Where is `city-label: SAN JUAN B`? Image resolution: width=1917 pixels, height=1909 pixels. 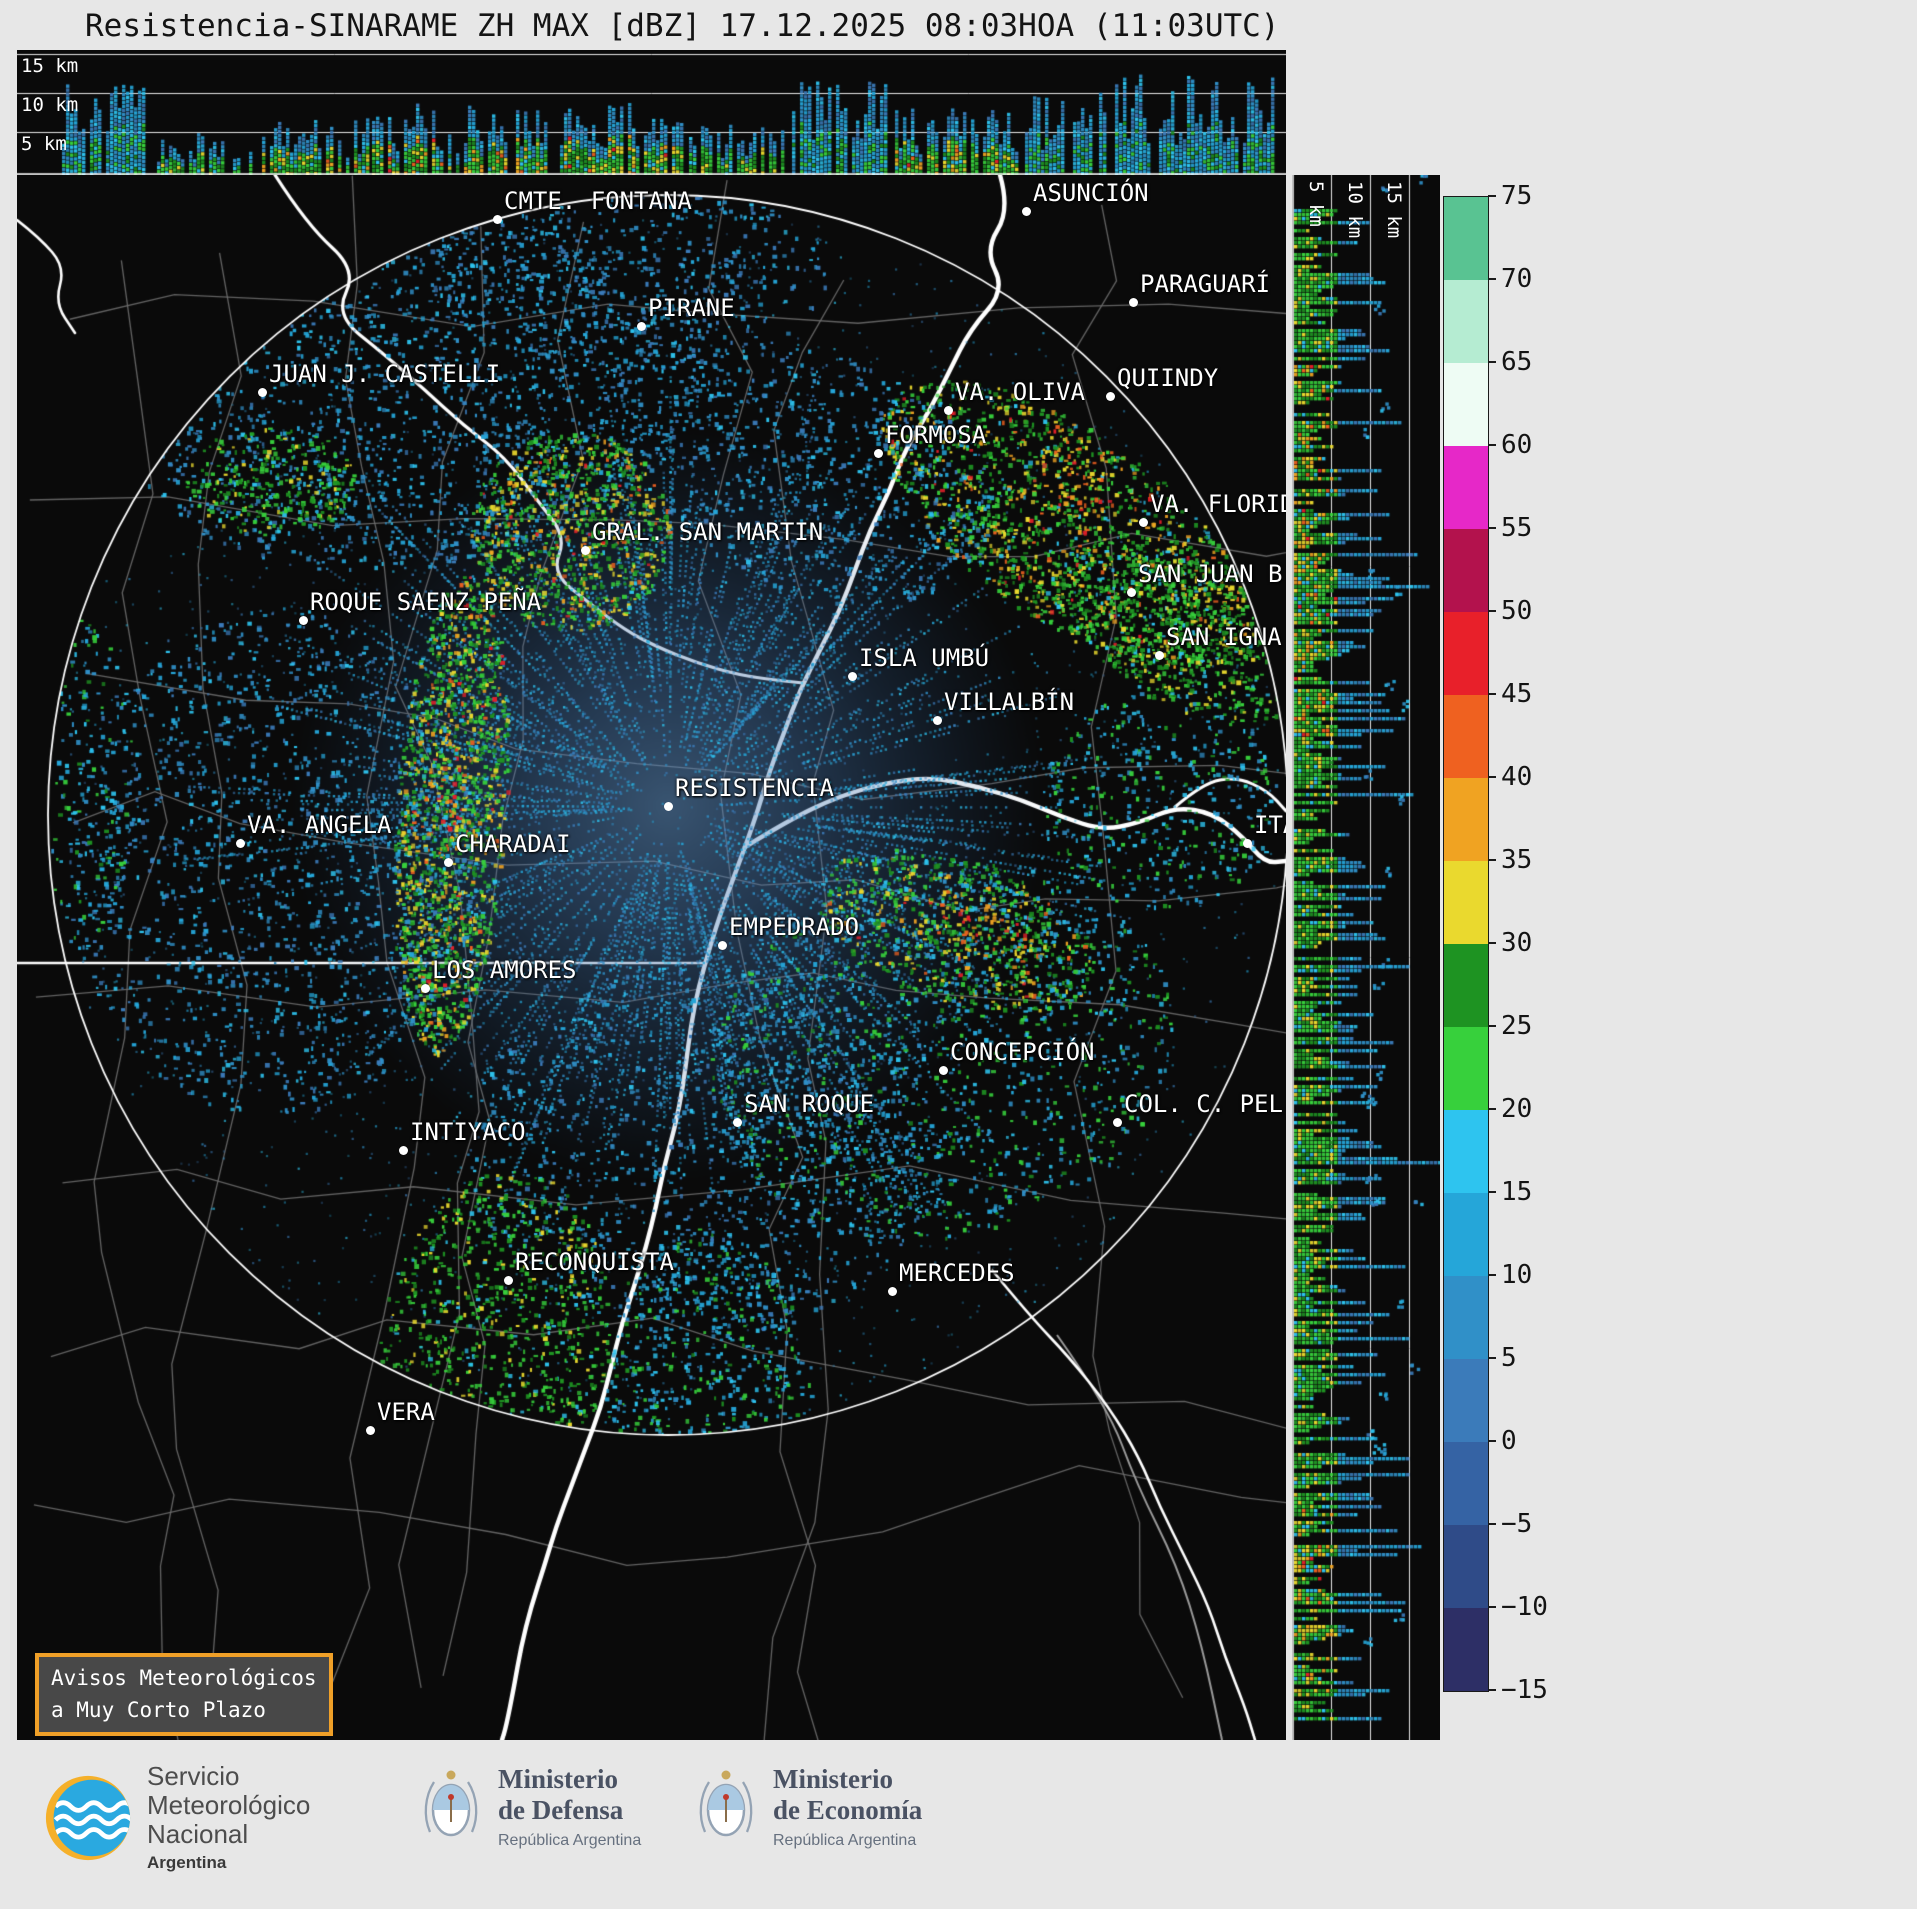
city-label: SAN JUAN B is located at coordinates (1210, 574).